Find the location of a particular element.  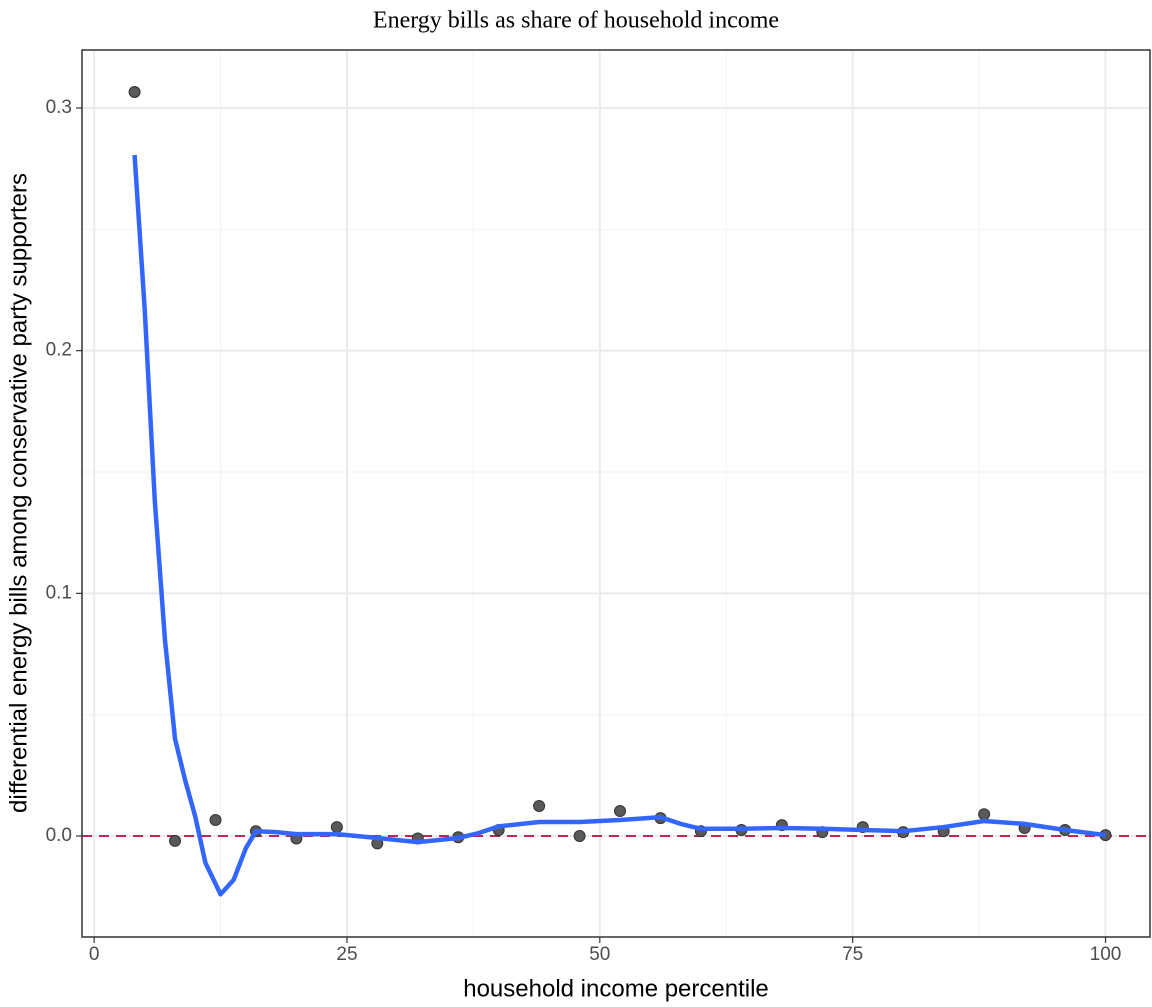

y-tick-label: 0.3 is located at coordinates (59, 107).